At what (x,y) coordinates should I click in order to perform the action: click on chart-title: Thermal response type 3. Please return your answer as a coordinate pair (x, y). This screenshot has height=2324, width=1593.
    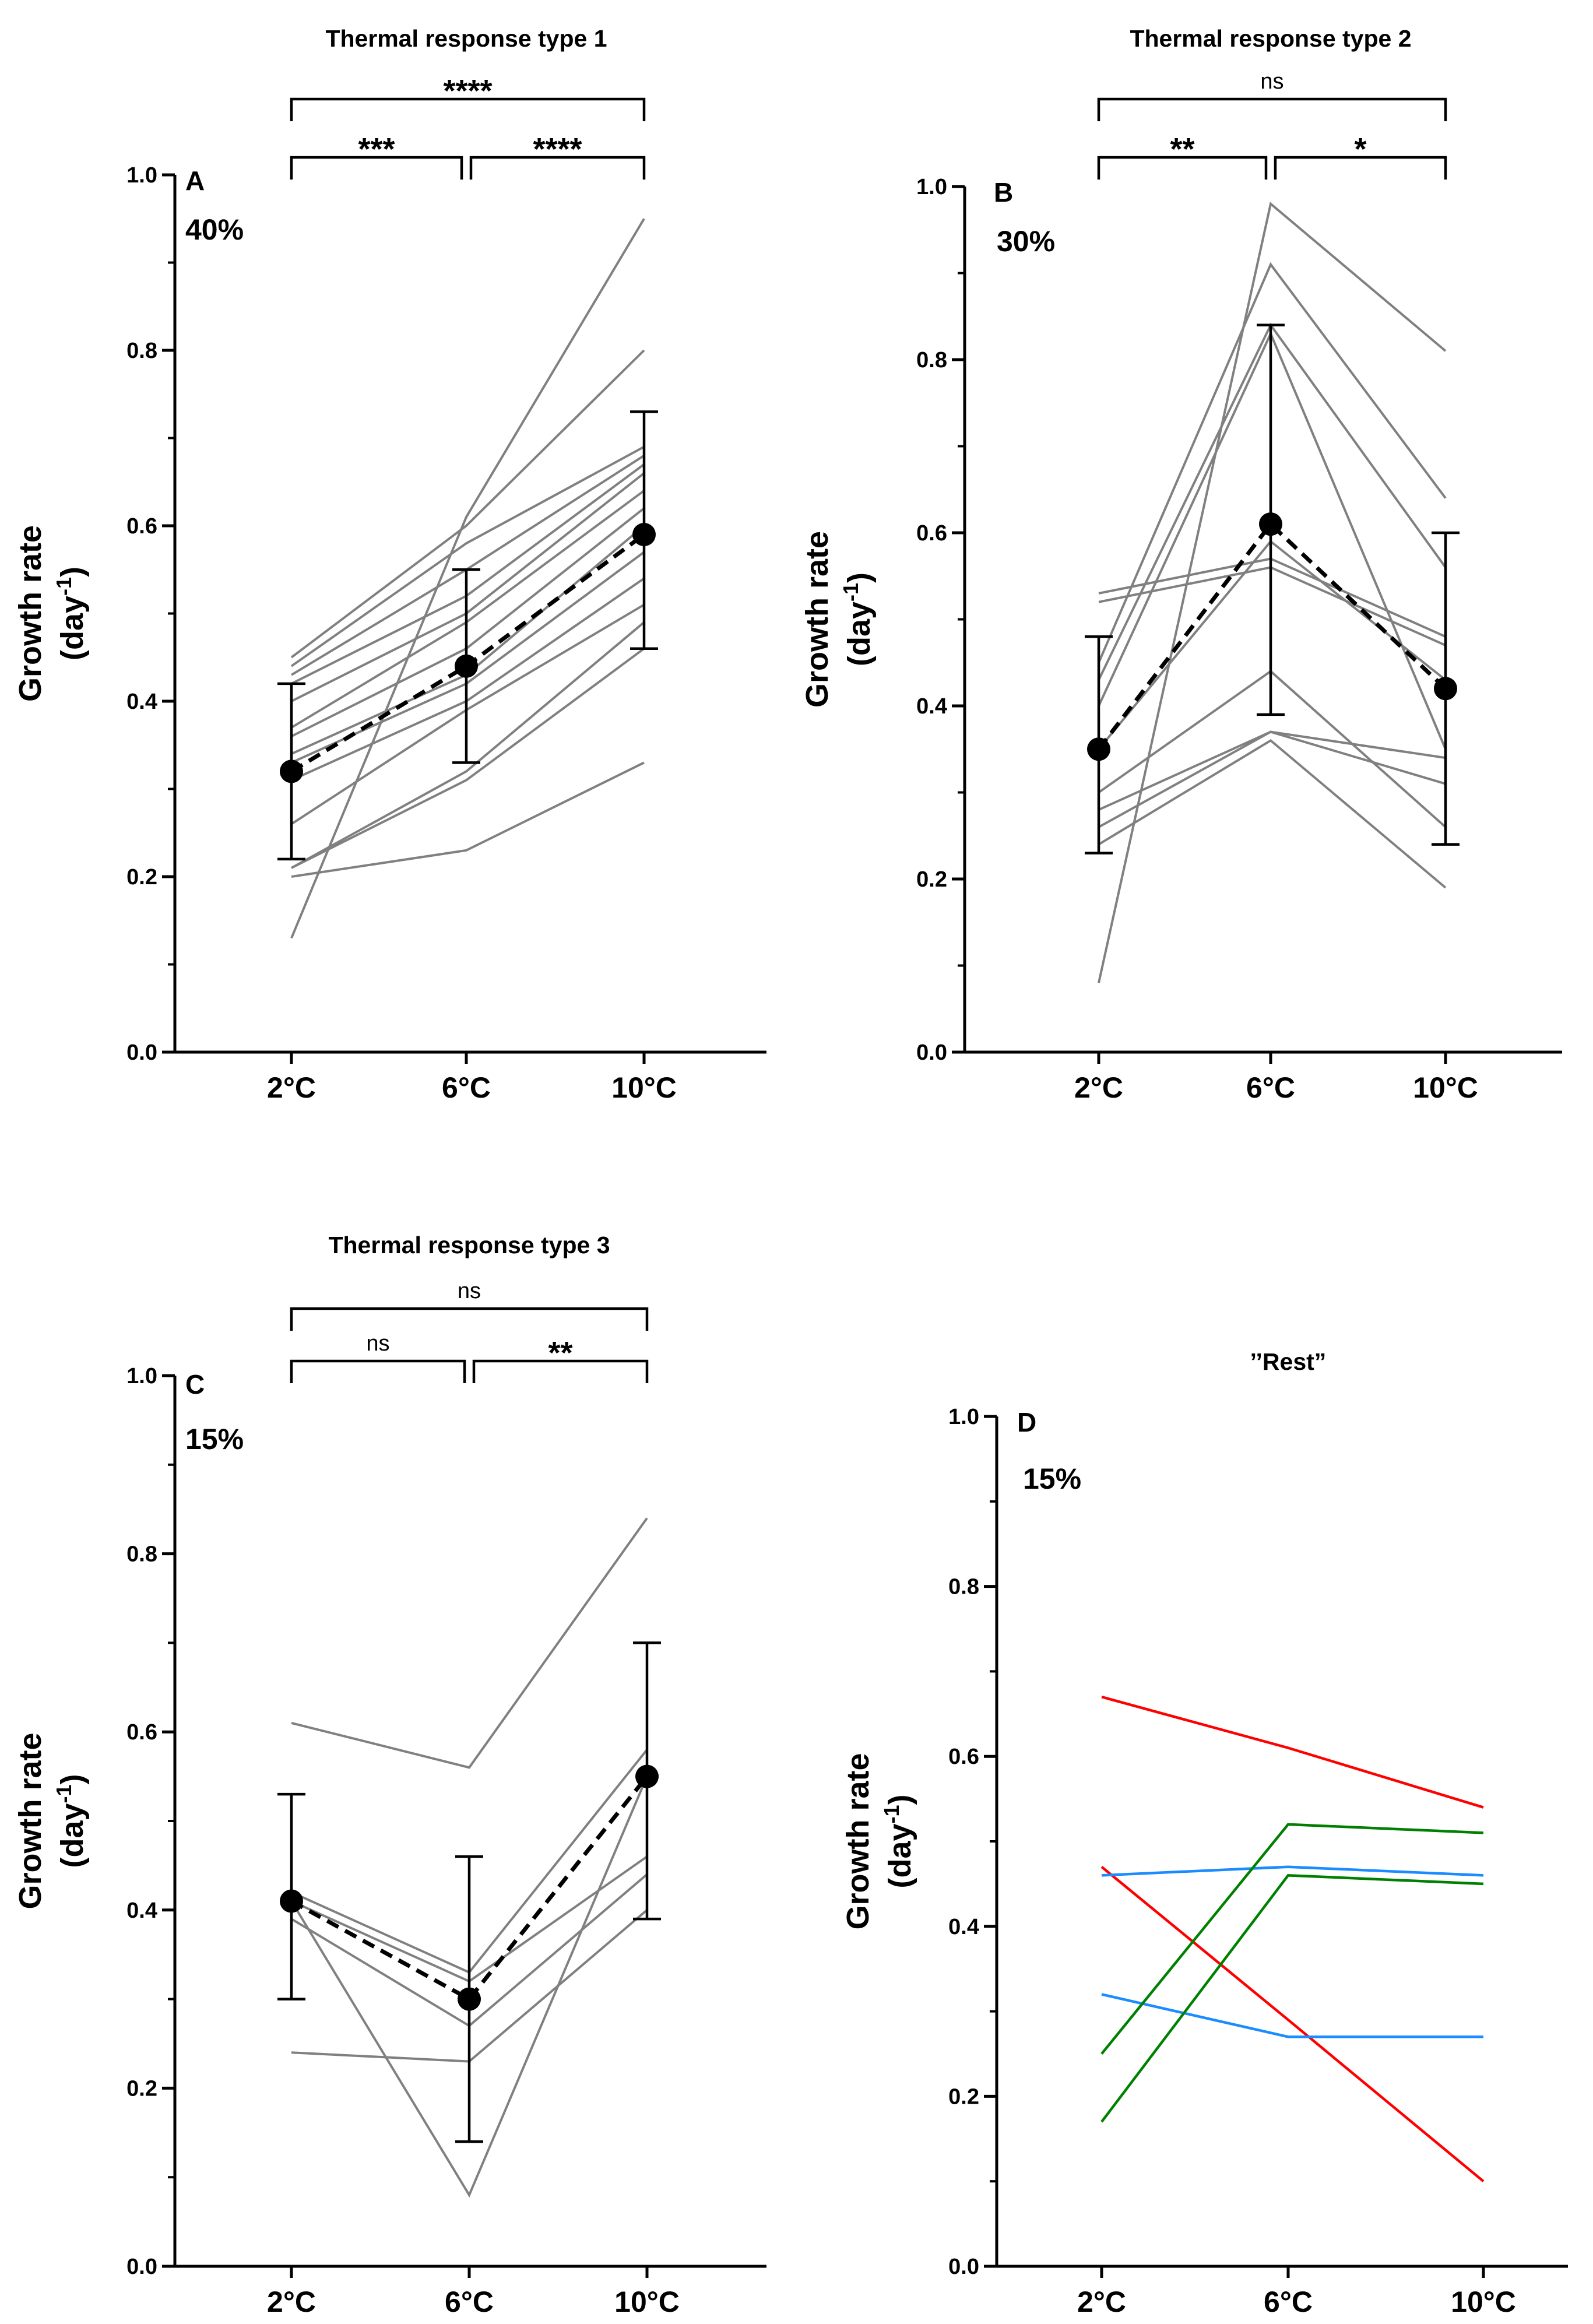
    Looking at the image, I should click on (469, 1245).